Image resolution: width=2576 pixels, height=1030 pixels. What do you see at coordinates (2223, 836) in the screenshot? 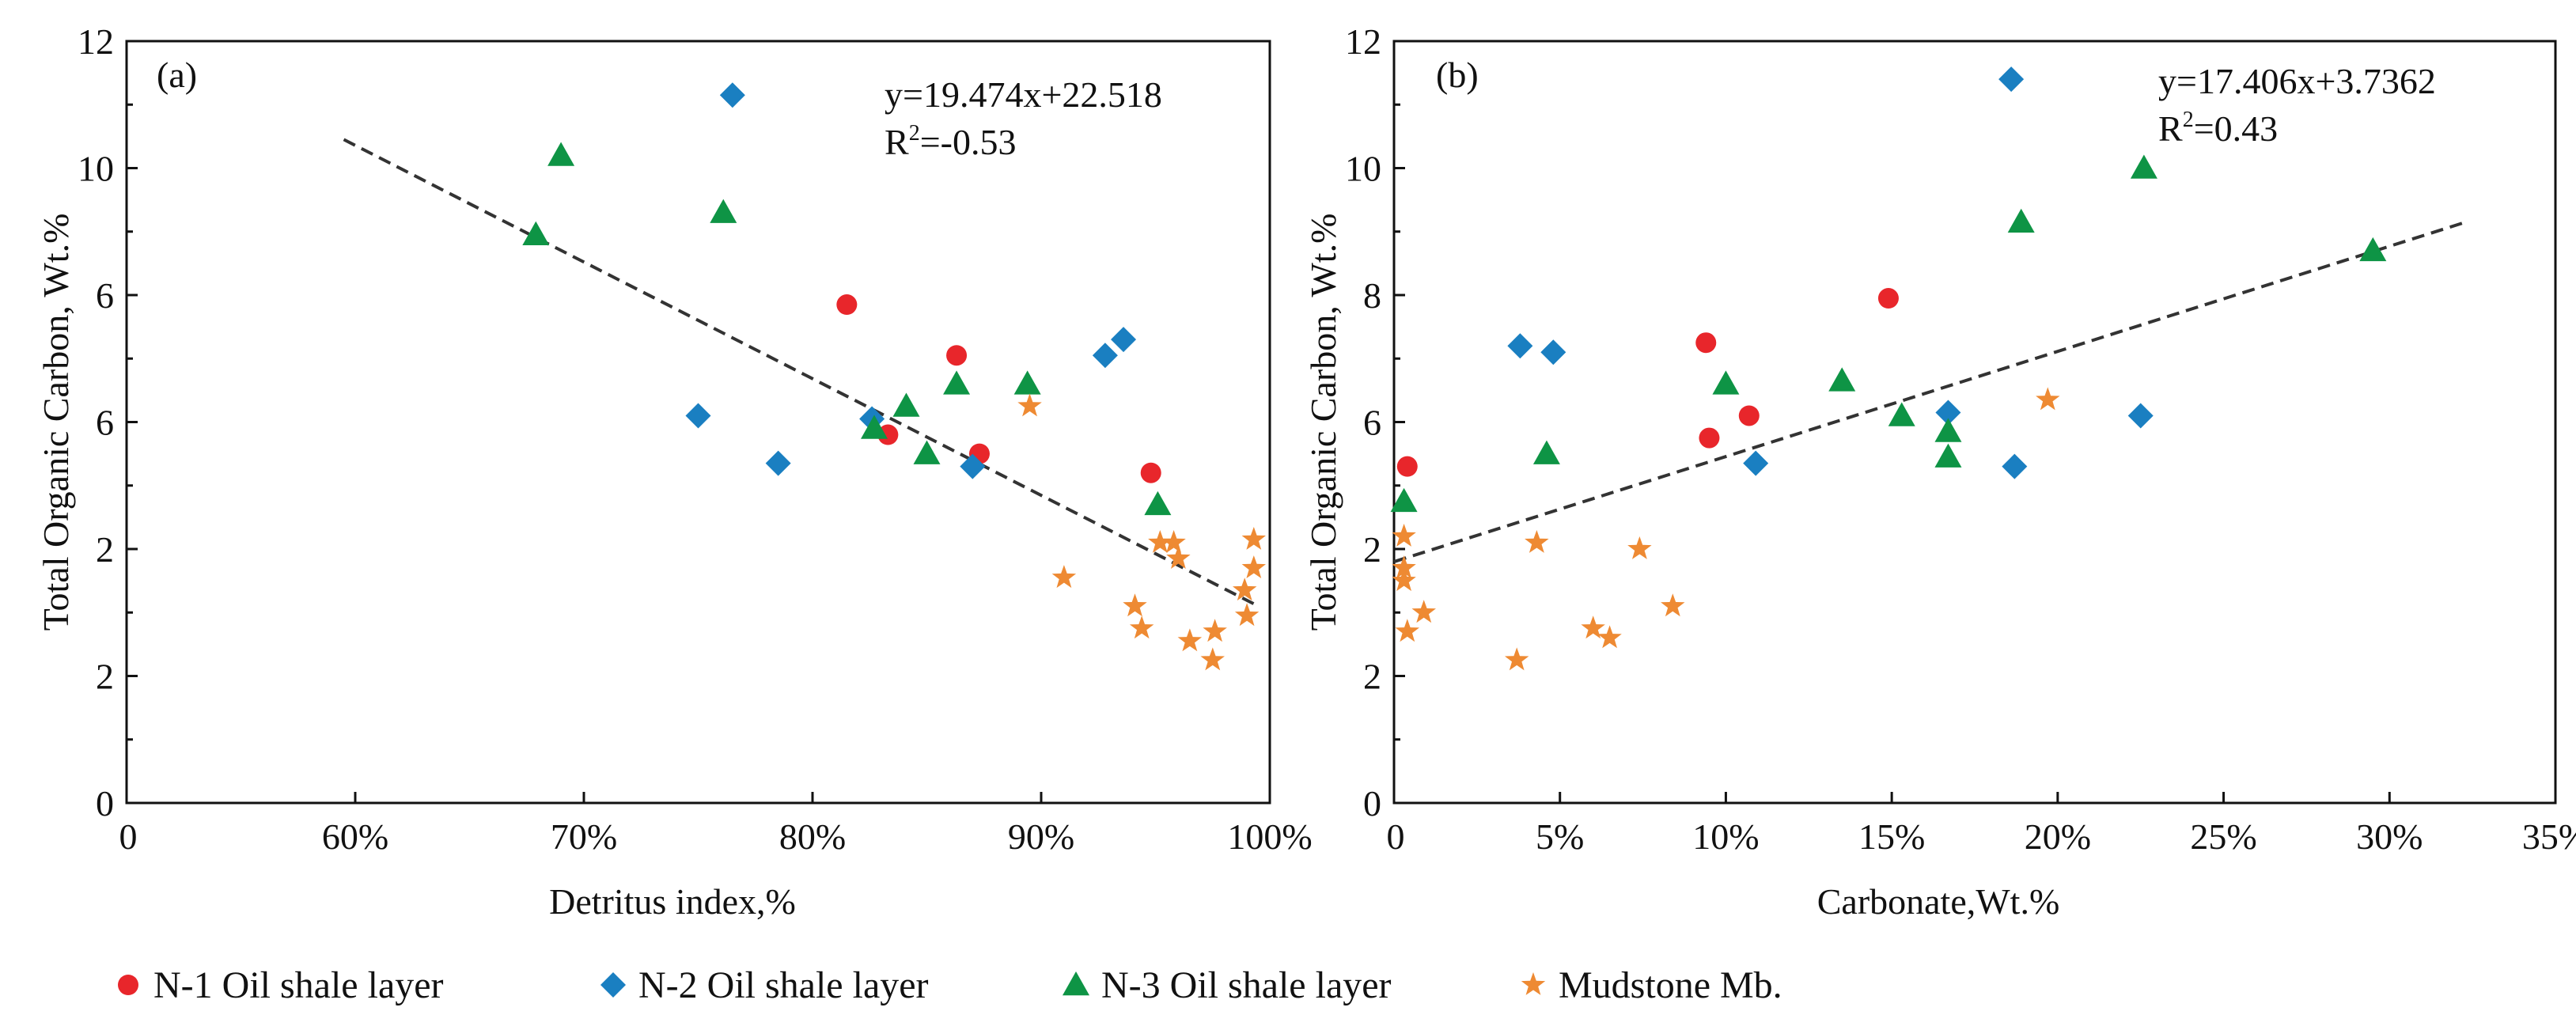
I see `x-tick-label: 25%` at bounding box center [2223, 836].